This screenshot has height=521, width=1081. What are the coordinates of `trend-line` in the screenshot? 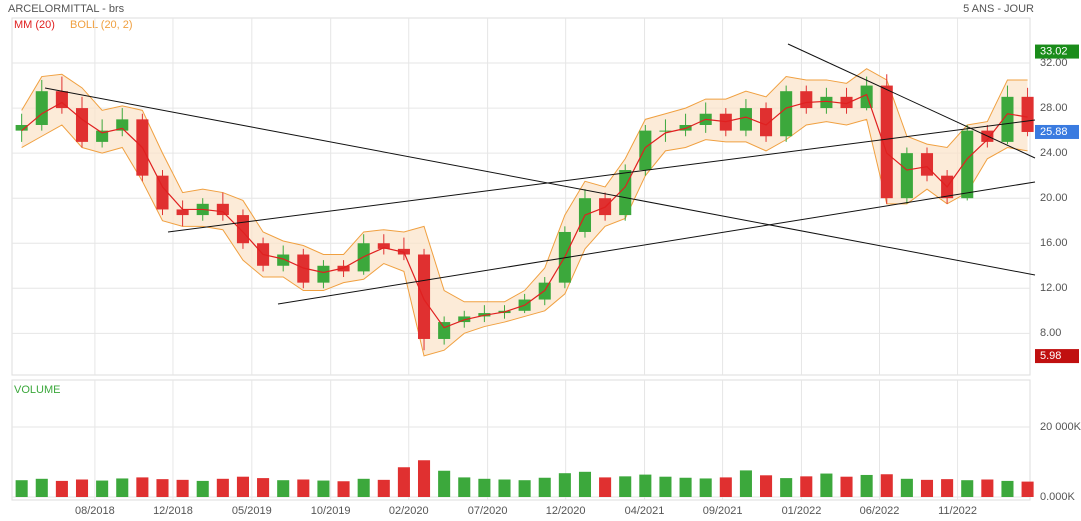 It's located at (911, 101).